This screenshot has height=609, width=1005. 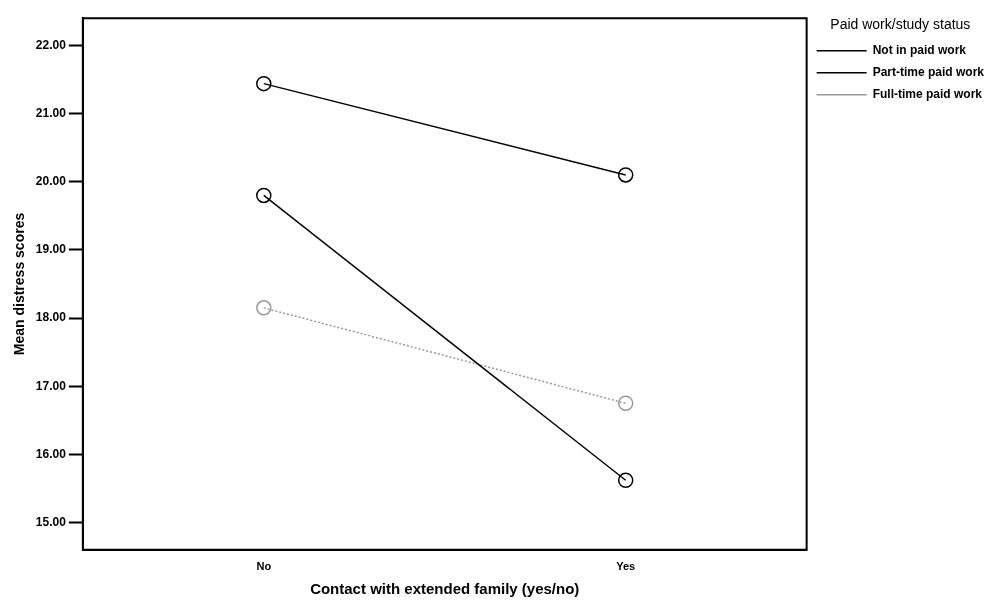 I want to click on legend-label: Full-time paid work, so click(x=927, y=94).